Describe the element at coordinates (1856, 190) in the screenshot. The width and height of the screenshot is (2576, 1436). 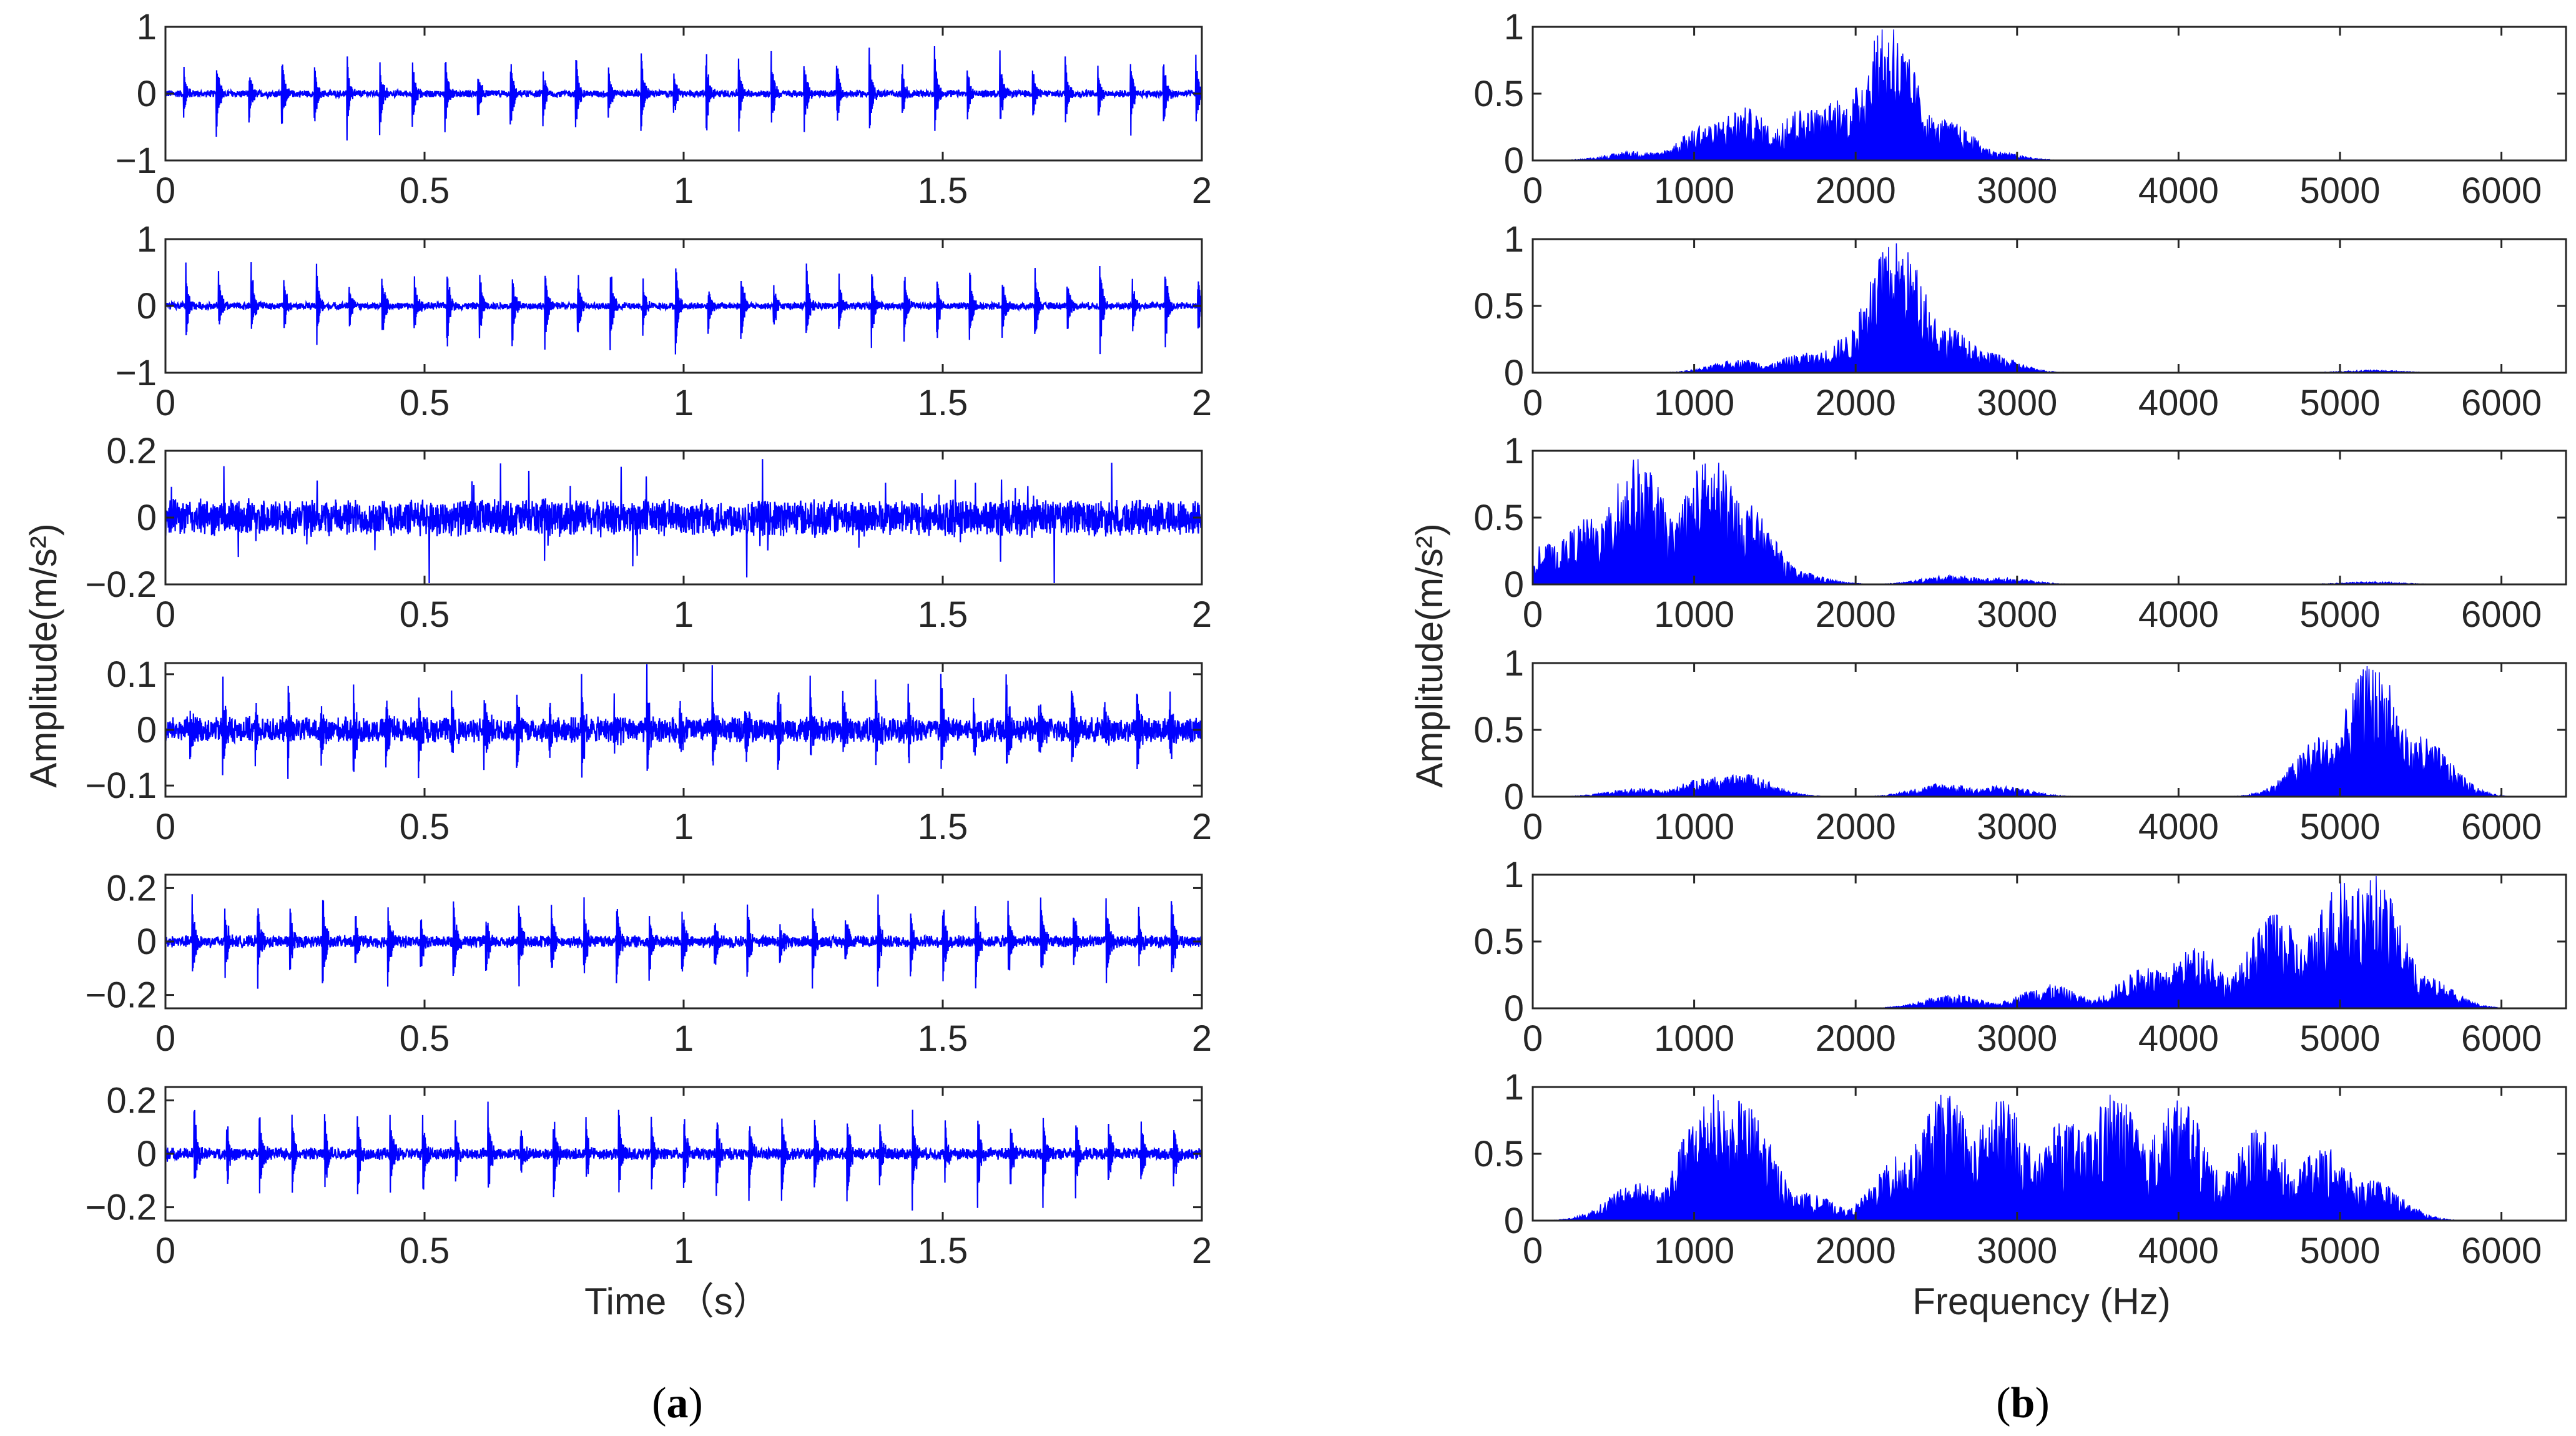
I see `panel-b-sub0-xtick-label: 2000` at that location.